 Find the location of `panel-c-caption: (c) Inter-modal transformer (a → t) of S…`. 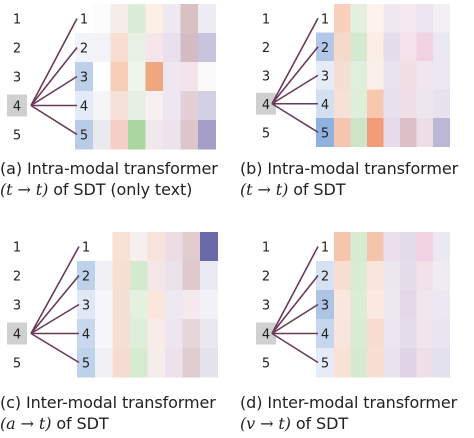

panel-c-caption: (c) Inter-modal transformer (a → t) of S… is located at coordinates (108, 413).